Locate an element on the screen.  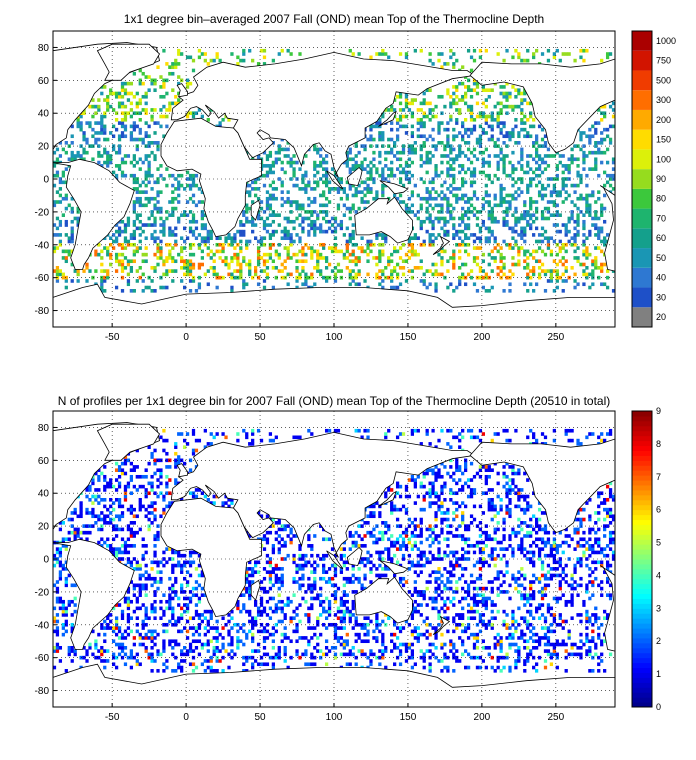
coastline is located at coordinates (335, 180).